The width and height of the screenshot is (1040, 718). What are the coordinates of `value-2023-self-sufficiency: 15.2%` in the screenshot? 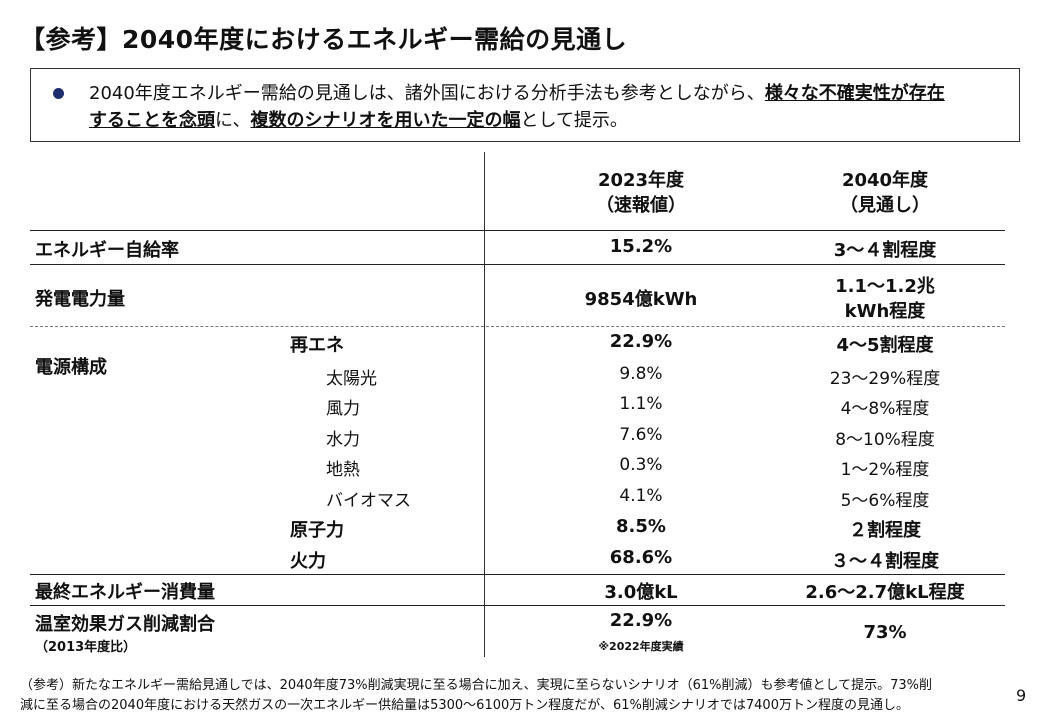 It's located at (641, 246).